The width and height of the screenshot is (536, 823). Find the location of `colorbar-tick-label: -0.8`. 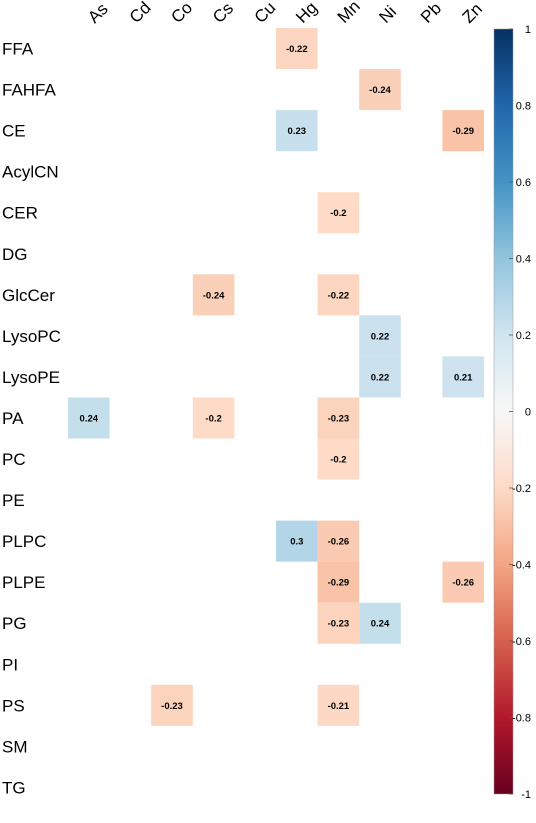

colorbar-tick-label: -0.8 is located at coordinates (521, 719).